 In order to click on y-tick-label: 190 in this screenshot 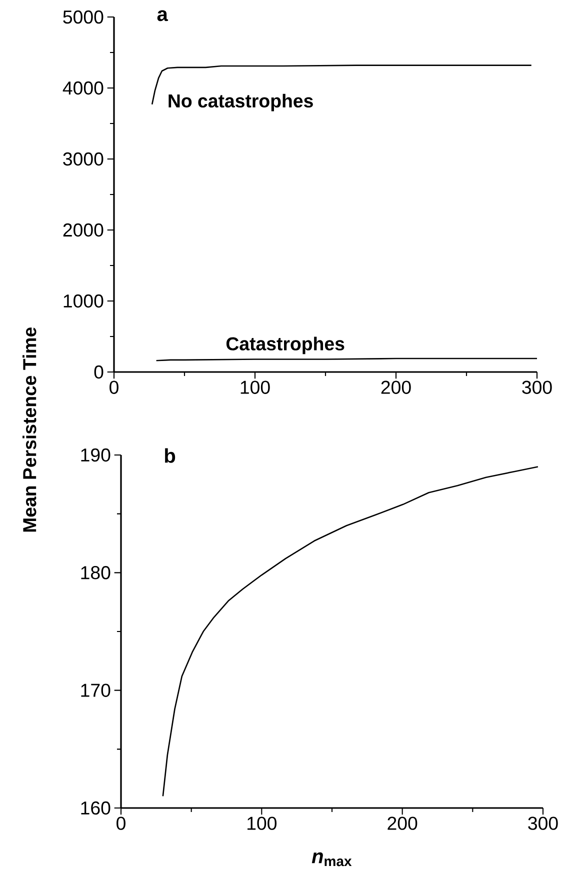, I will do `click(95, 455)`.